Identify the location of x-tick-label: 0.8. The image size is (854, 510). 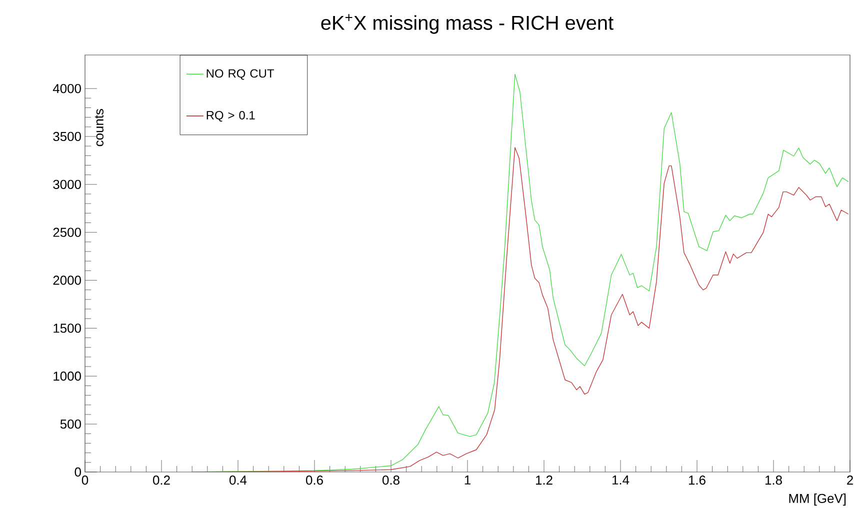
(391, 480).